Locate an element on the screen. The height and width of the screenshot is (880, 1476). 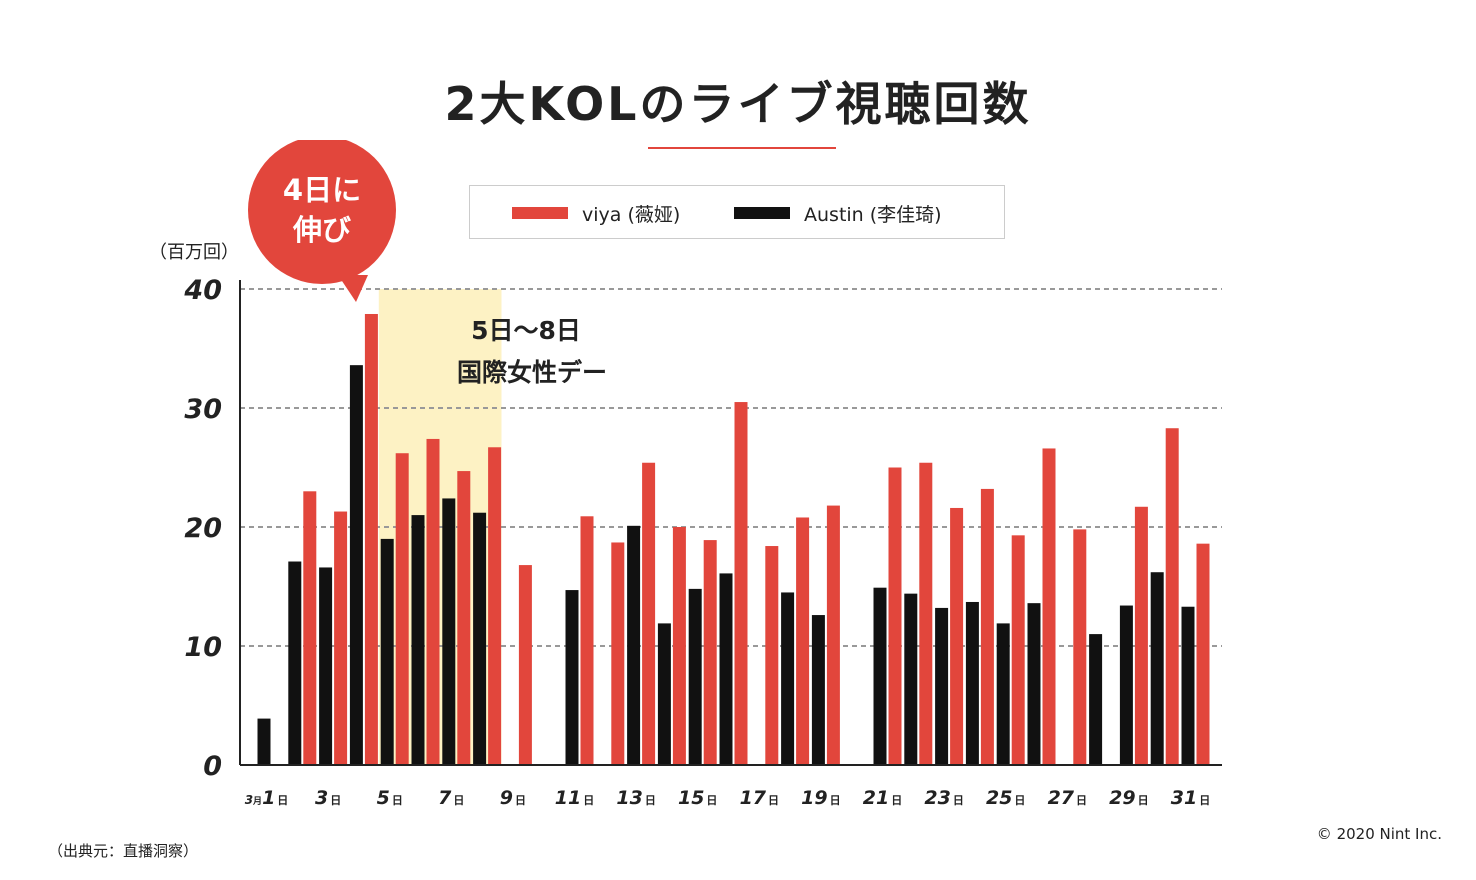
legend: viya (薇娅) Austin (李佳琦) is located at coordinates (737, 212).